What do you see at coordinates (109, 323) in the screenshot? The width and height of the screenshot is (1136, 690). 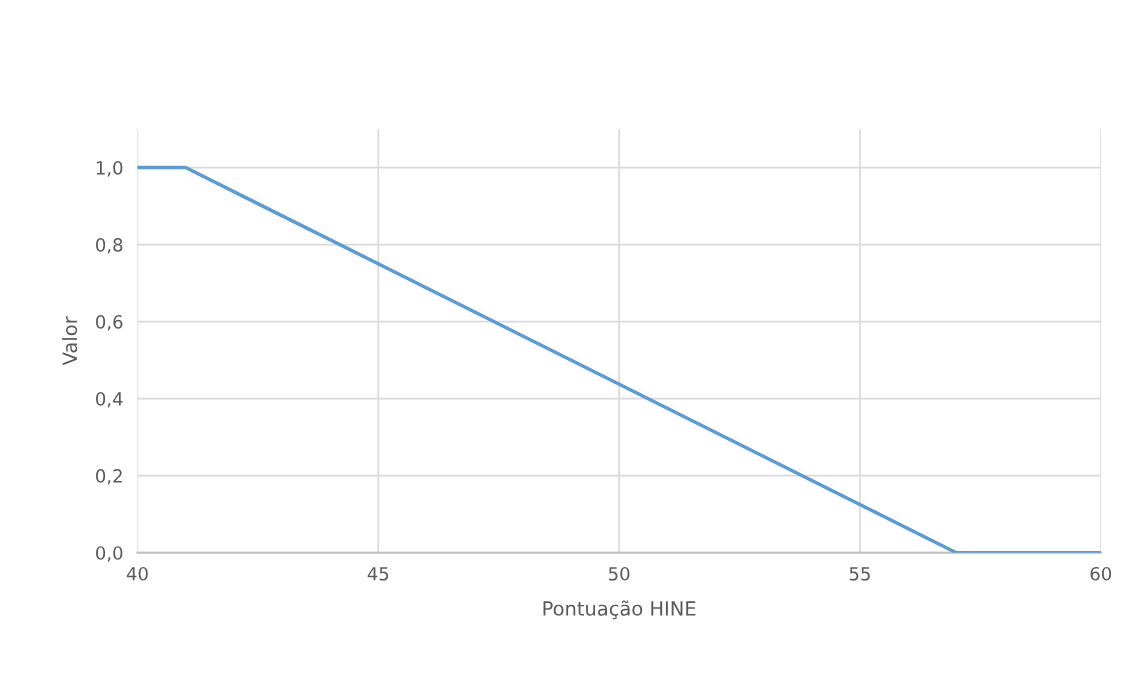 I see `y-tick-label: 0,6` at bounding box center [109, 323].